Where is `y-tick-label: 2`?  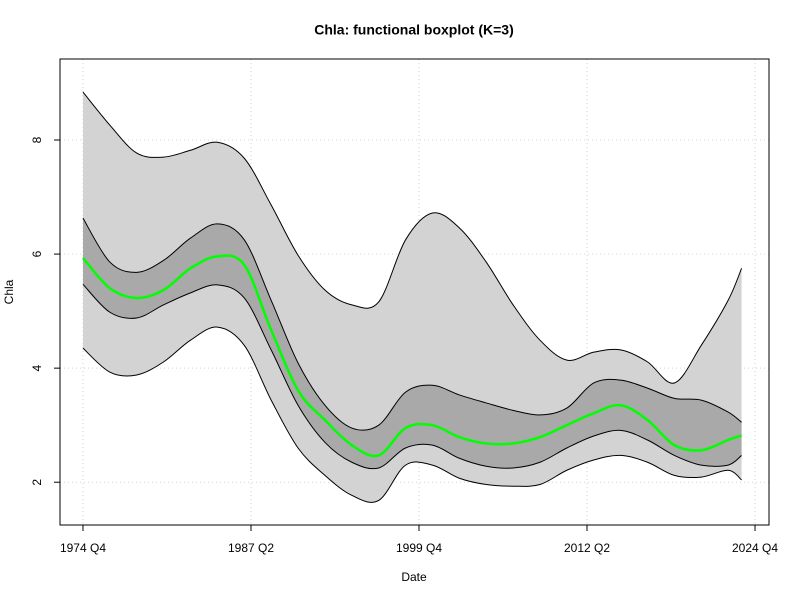
y-tick-label: 2 is located at coordinates (37, 482).